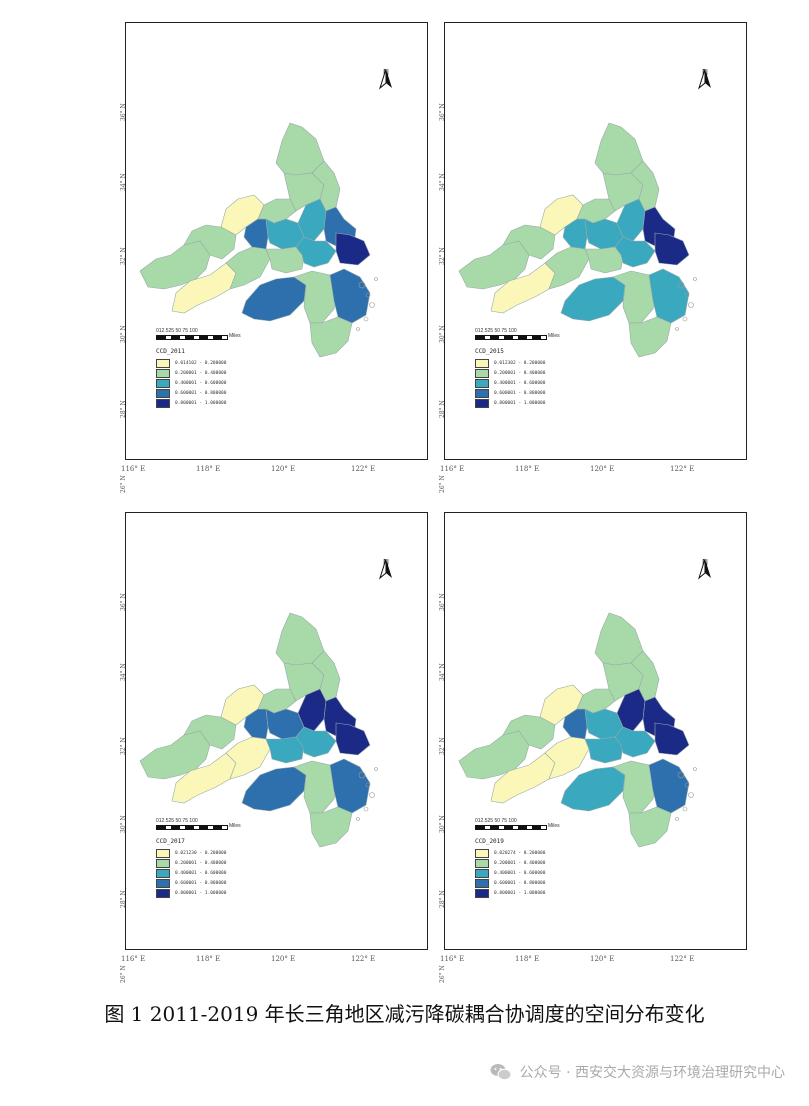 This screenshot has height=1106, width=809. Describe the element at coordinates (170, 841) in the screenshot. I see `legend-title: CCD_2017` at that location.